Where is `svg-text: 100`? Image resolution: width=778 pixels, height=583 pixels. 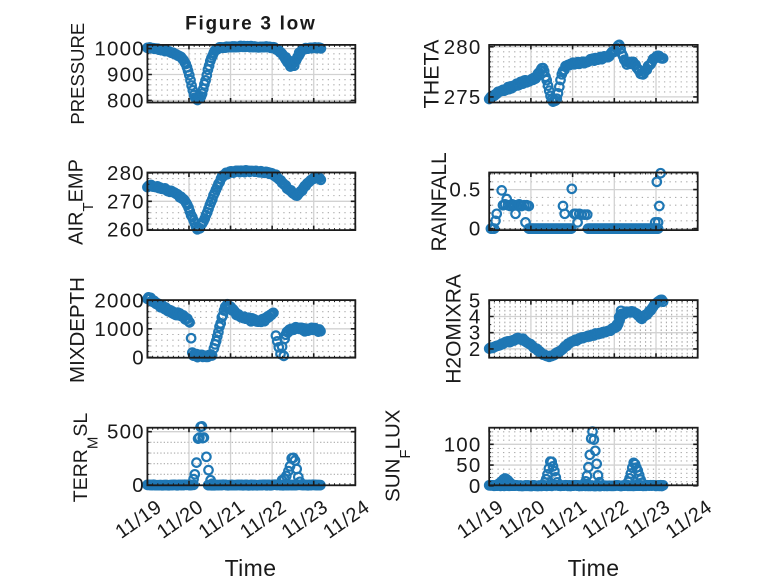 svg-text: 100 is located at coordinates (463, 444).